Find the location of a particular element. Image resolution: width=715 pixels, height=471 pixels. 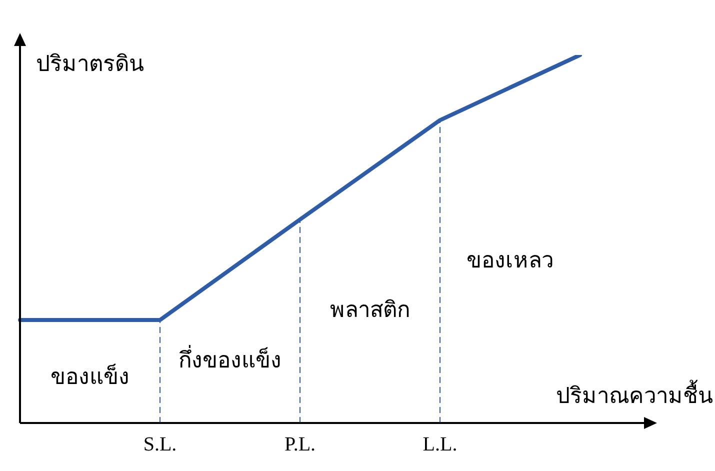

annotation: ของเหลว is located at coordinates (510, 259).